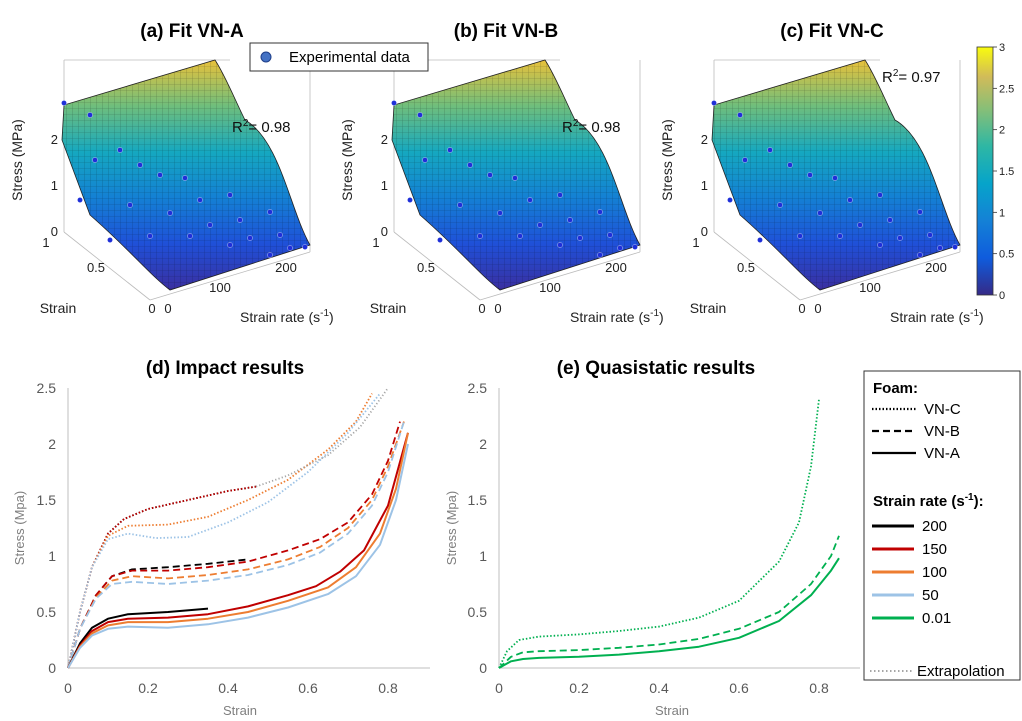  What do you see at coordinates (19, 528) in the screenshot?
I see `panel-d-ylabel: Stress (Mpa)` at bounding box center [19, 528].